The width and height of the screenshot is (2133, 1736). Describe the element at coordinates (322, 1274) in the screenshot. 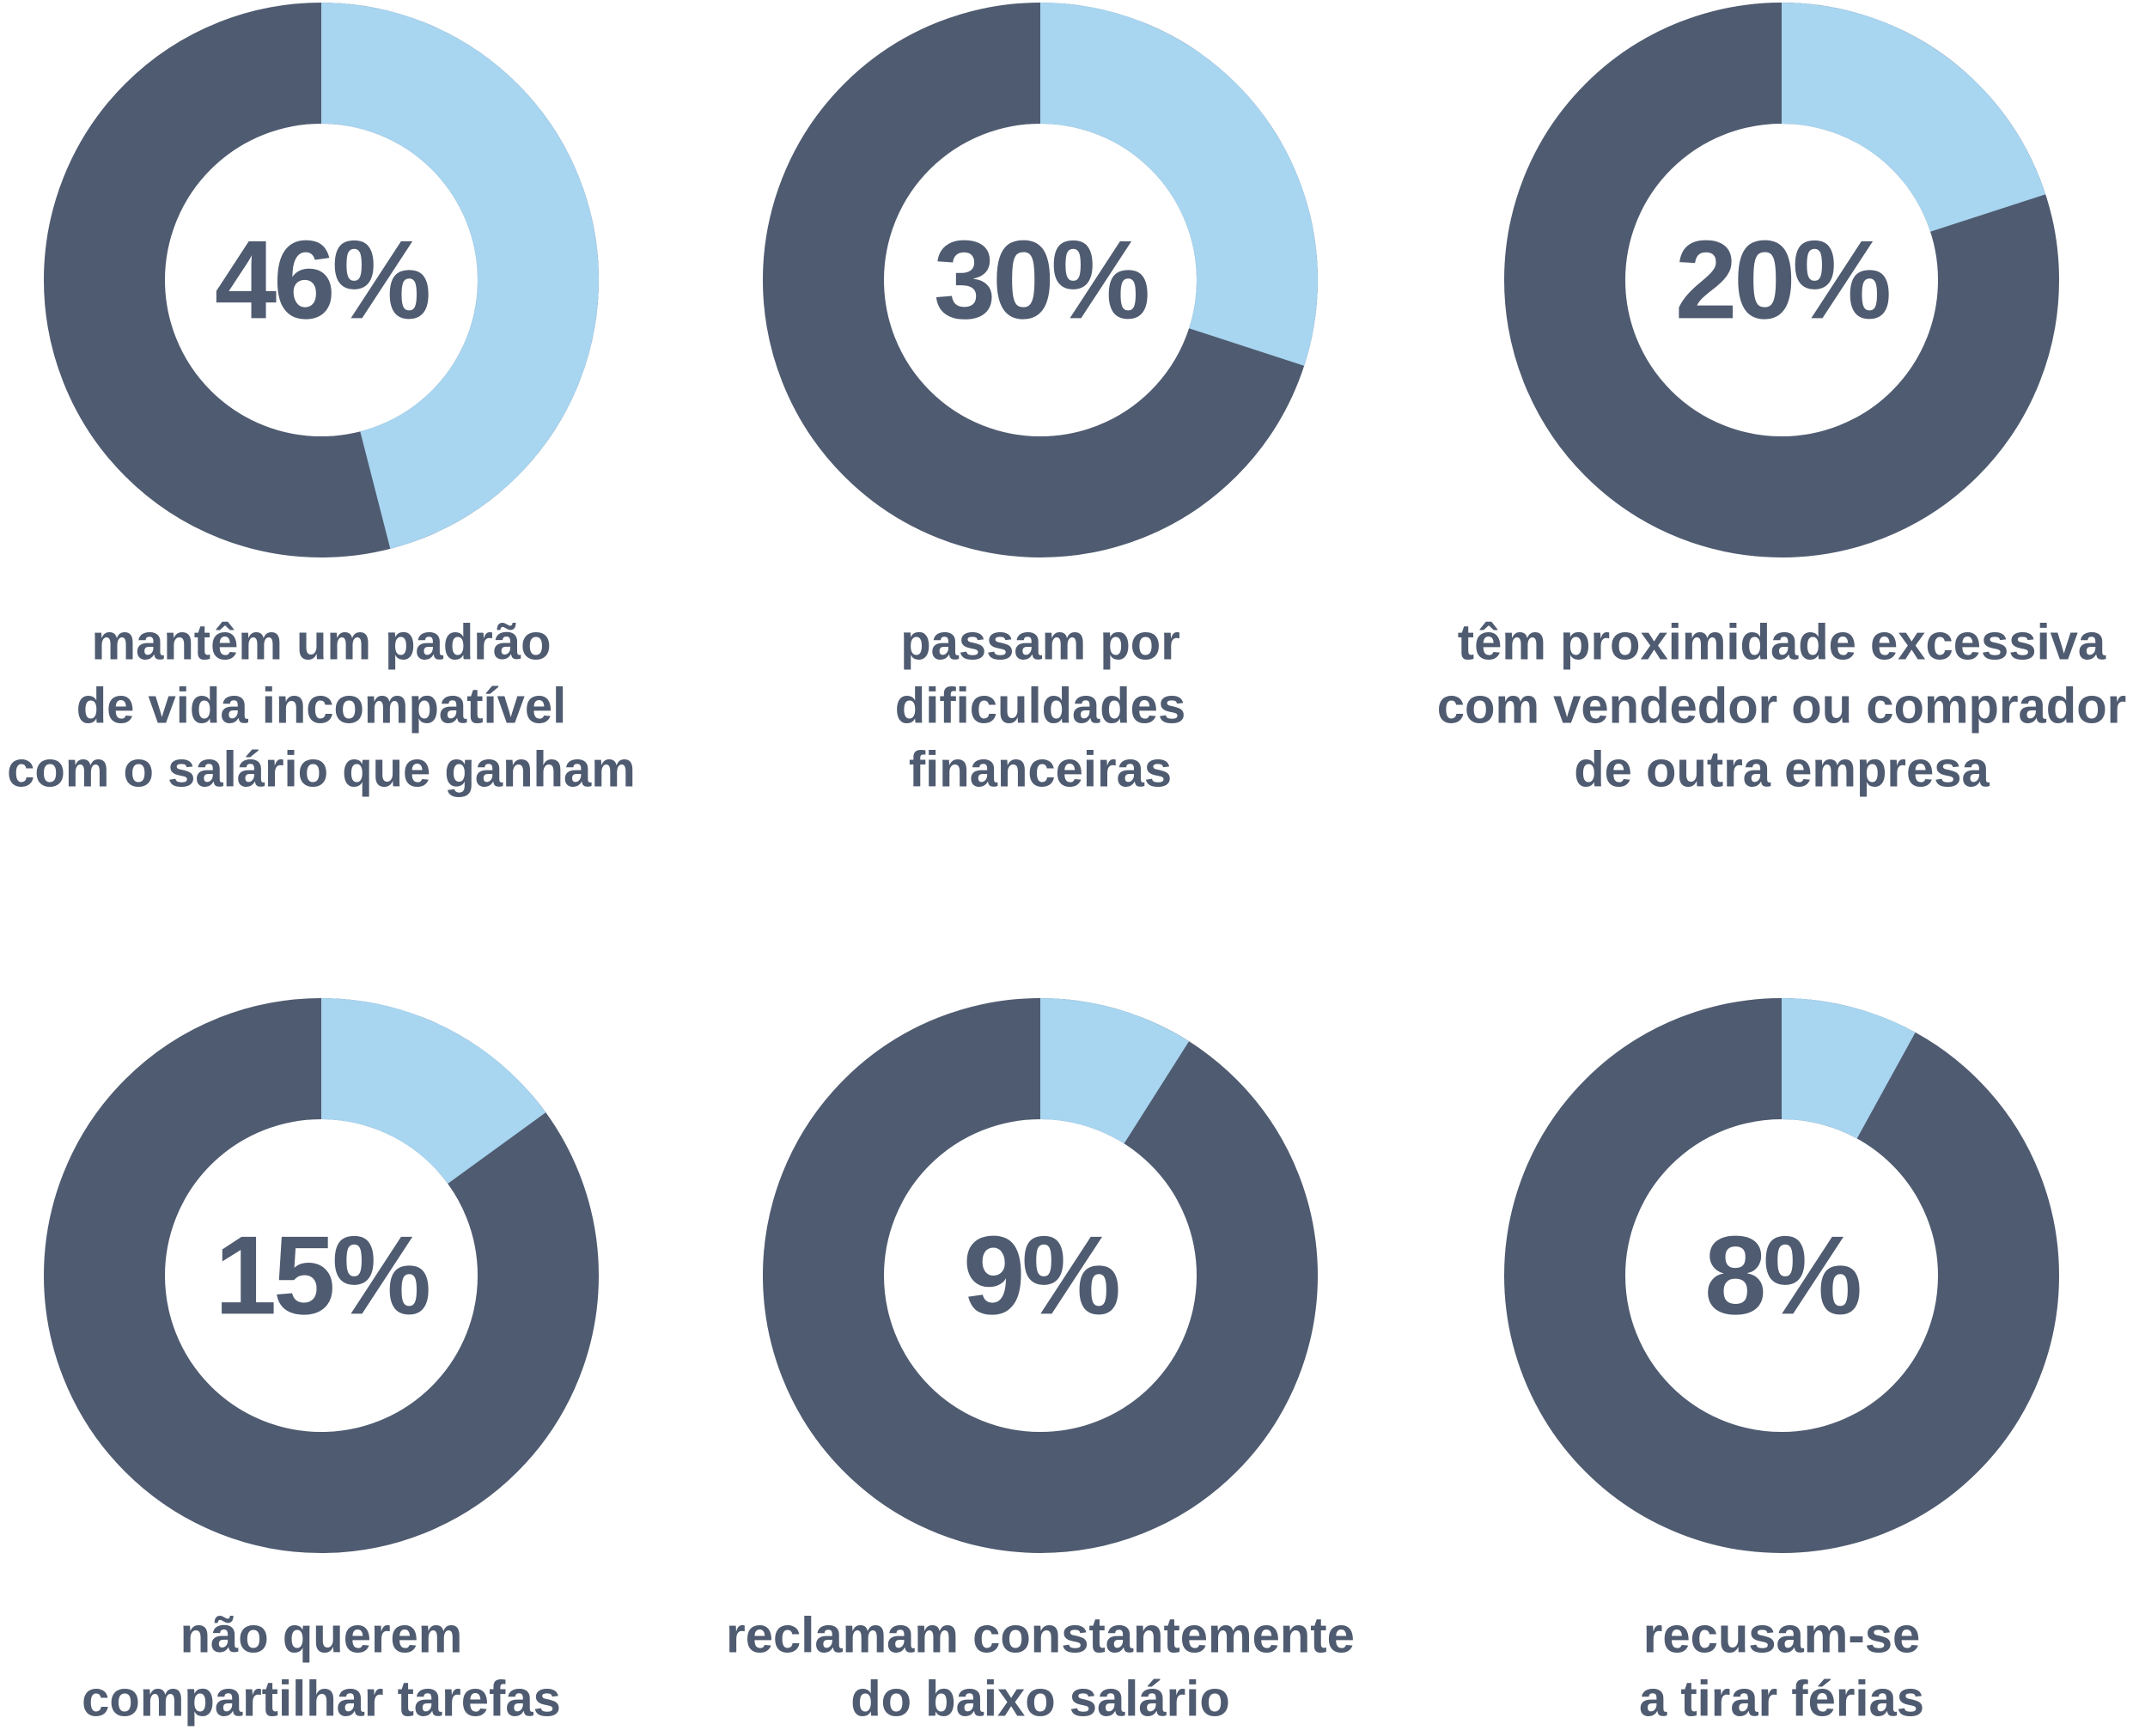

I see `percent-label: 15%` at that location.